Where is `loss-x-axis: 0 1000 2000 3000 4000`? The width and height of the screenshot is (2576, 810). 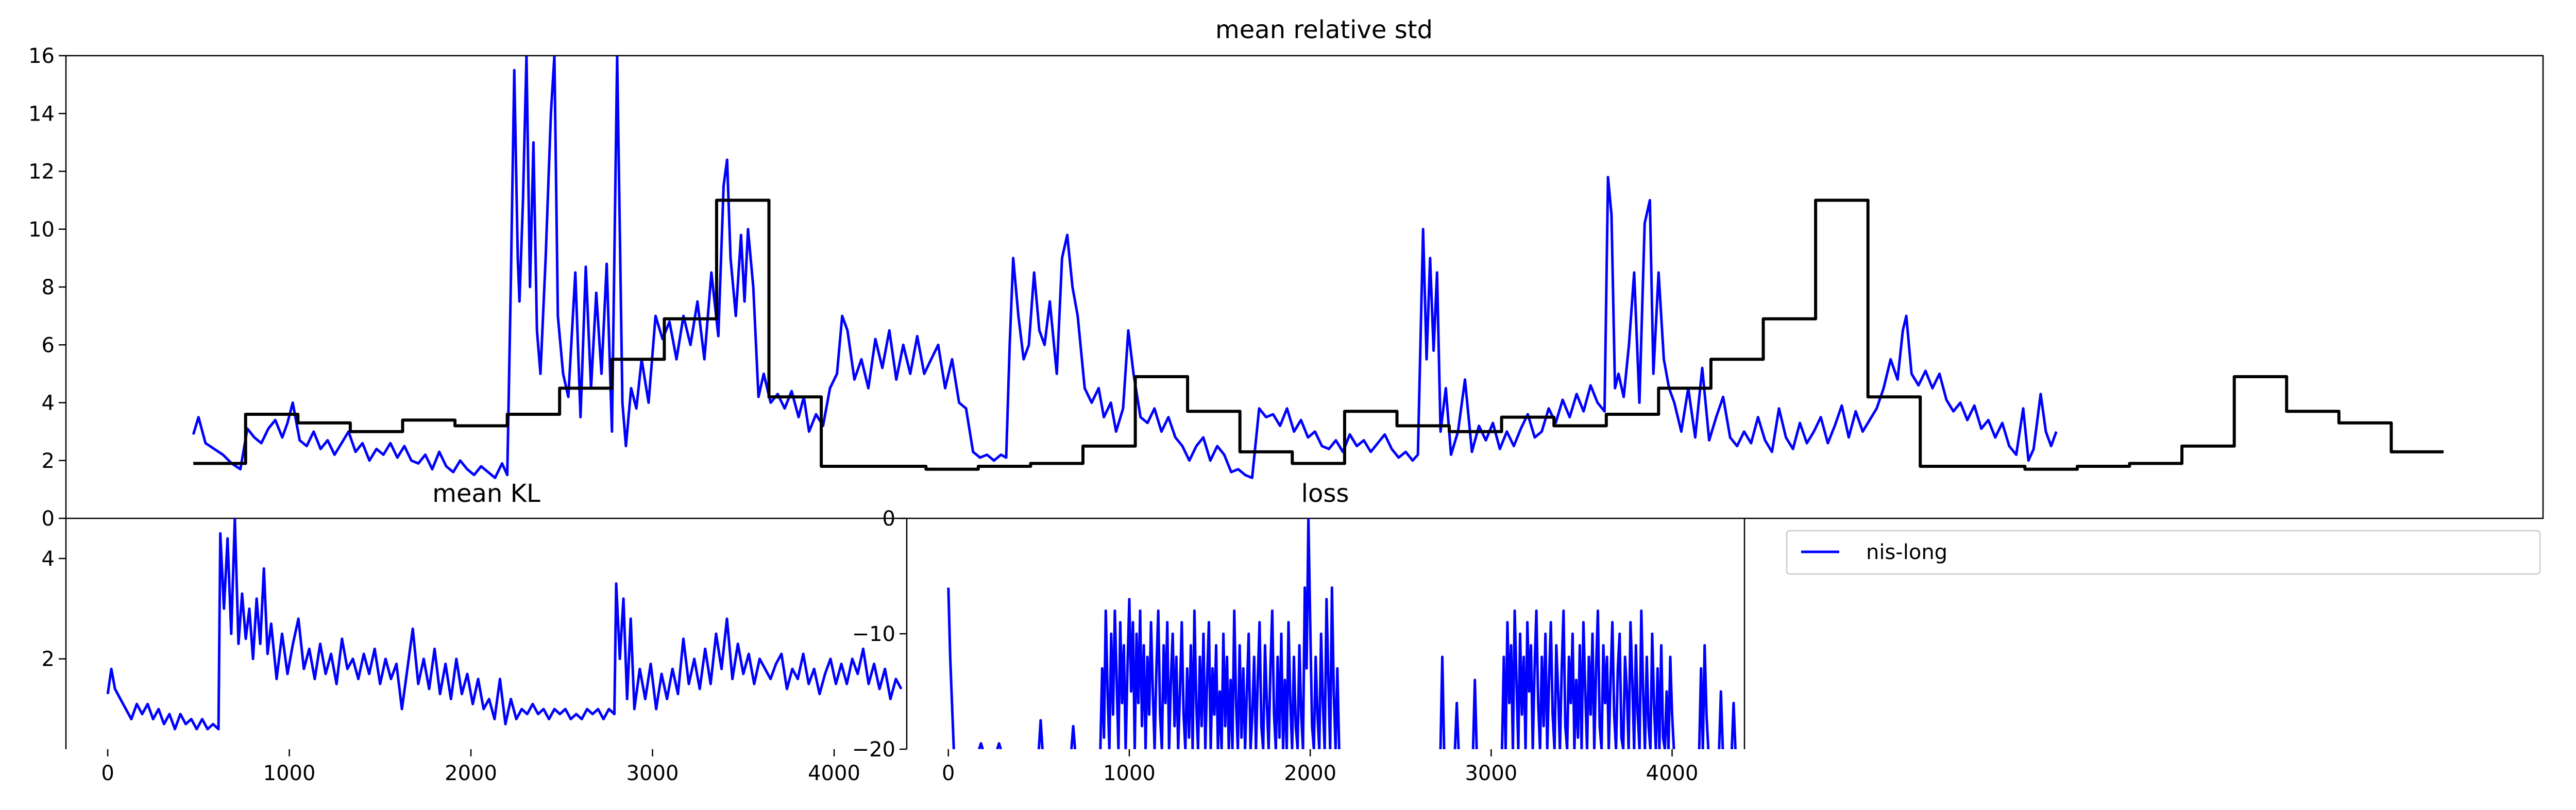
loss-x-axis: 0 1000 2000 3000 4000 is located at coordinates (1320, 767).